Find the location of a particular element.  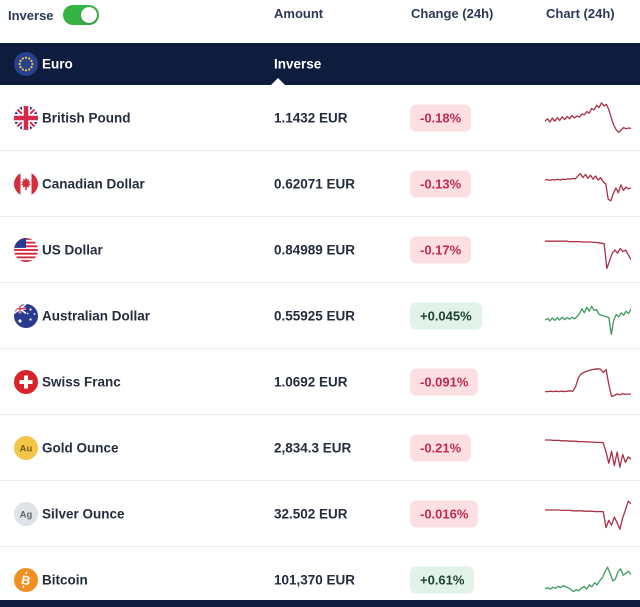

base-currency-bar: Euro Inverse is located at coordinates (320, 64).